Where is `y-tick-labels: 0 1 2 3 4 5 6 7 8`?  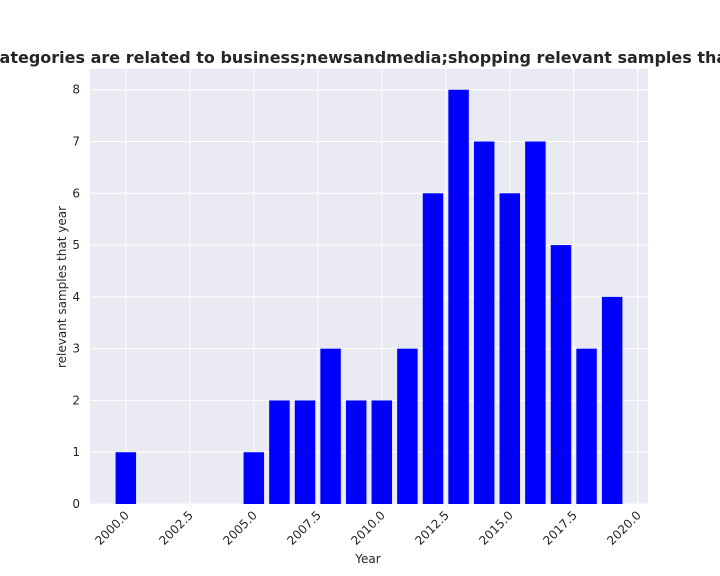 y-tick-labels: 0 1 2 3 4 5 6 7 8 is located at coordinates (76, 297).